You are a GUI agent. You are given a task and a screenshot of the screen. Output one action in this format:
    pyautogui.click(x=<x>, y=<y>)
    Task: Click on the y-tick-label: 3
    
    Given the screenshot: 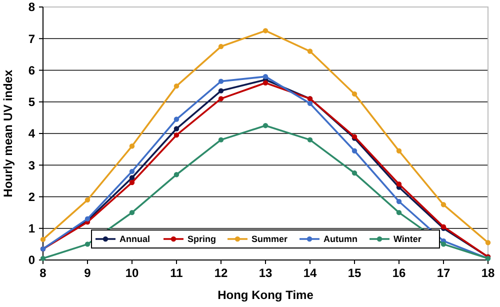 What is the action you would take?
    pyautogui.click(x=32, y=165)
    